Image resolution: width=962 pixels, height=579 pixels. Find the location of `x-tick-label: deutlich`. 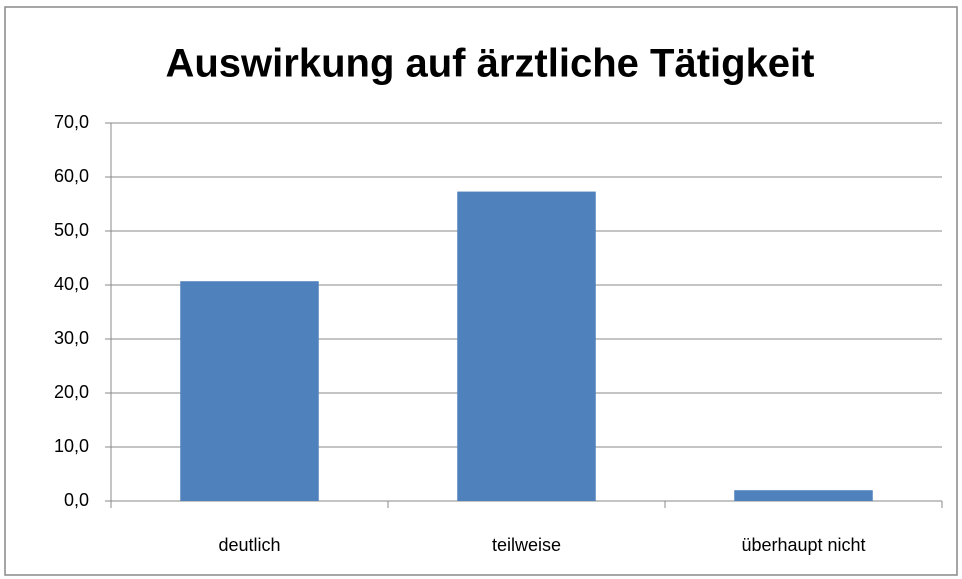

x-tick-label: deutlich is located at coordinates (249, 545).